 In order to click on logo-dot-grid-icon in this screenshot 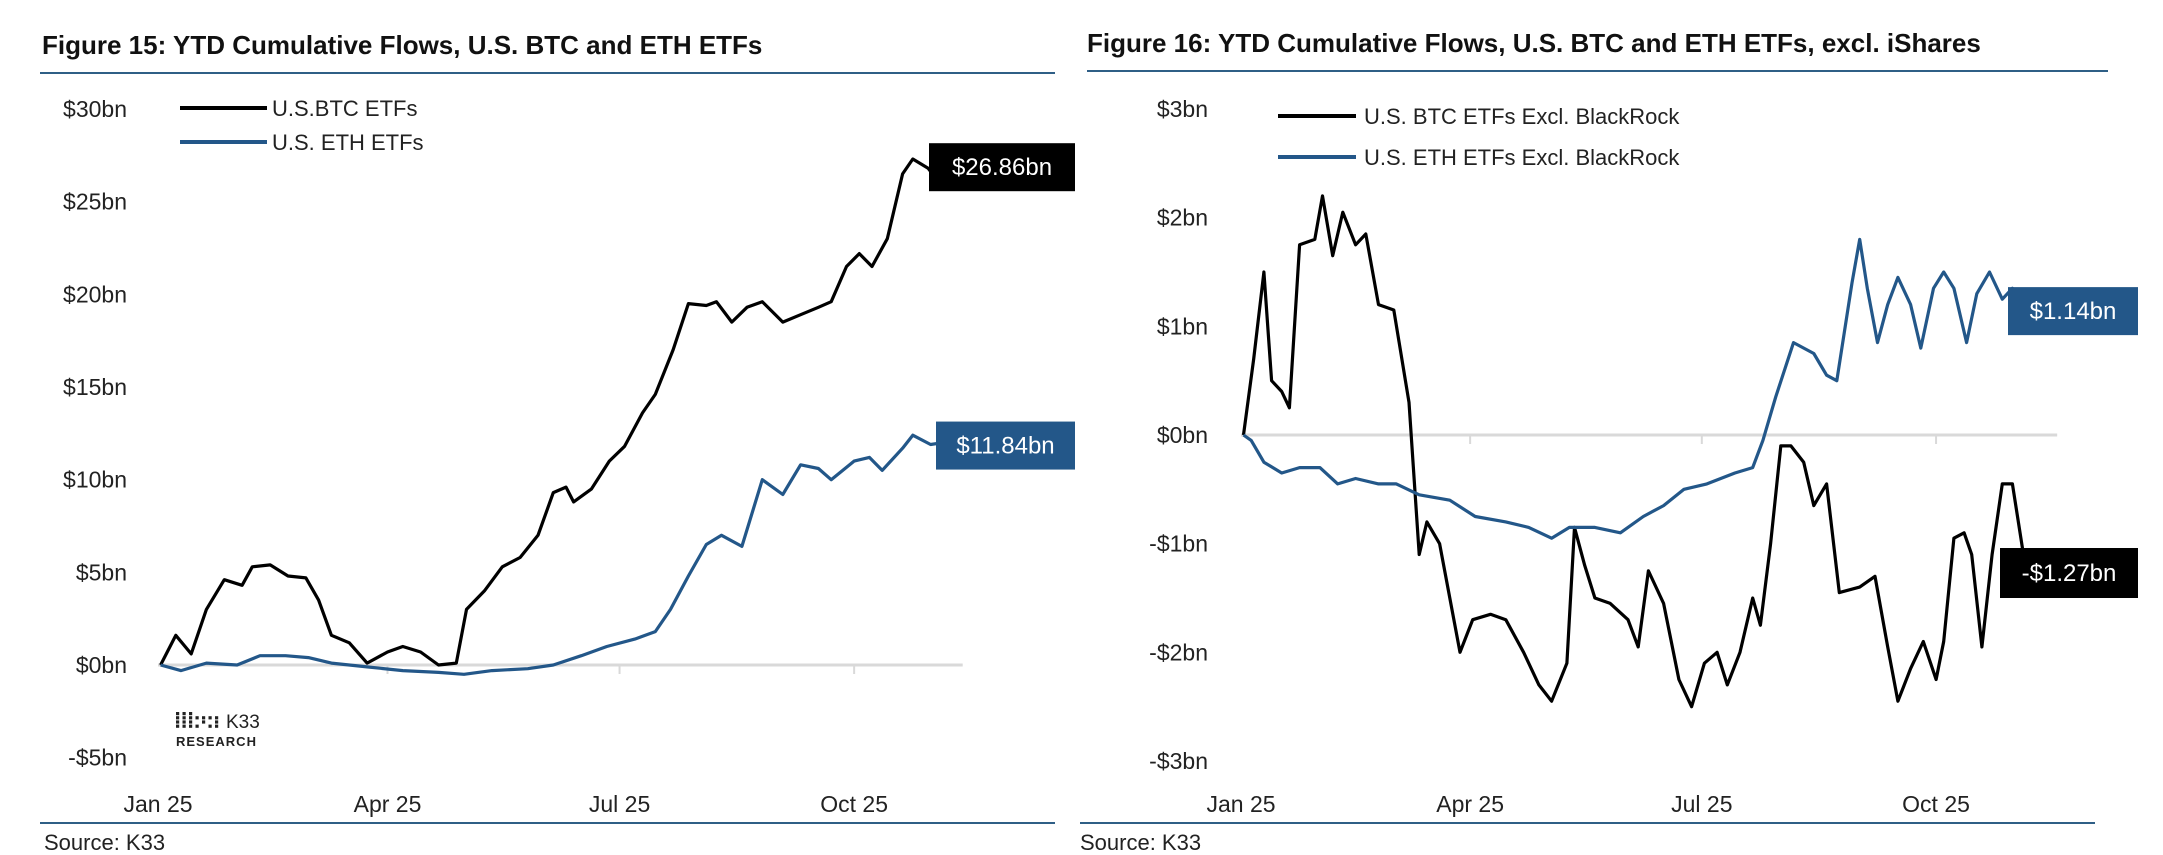, I will do `click(197, 720)`.